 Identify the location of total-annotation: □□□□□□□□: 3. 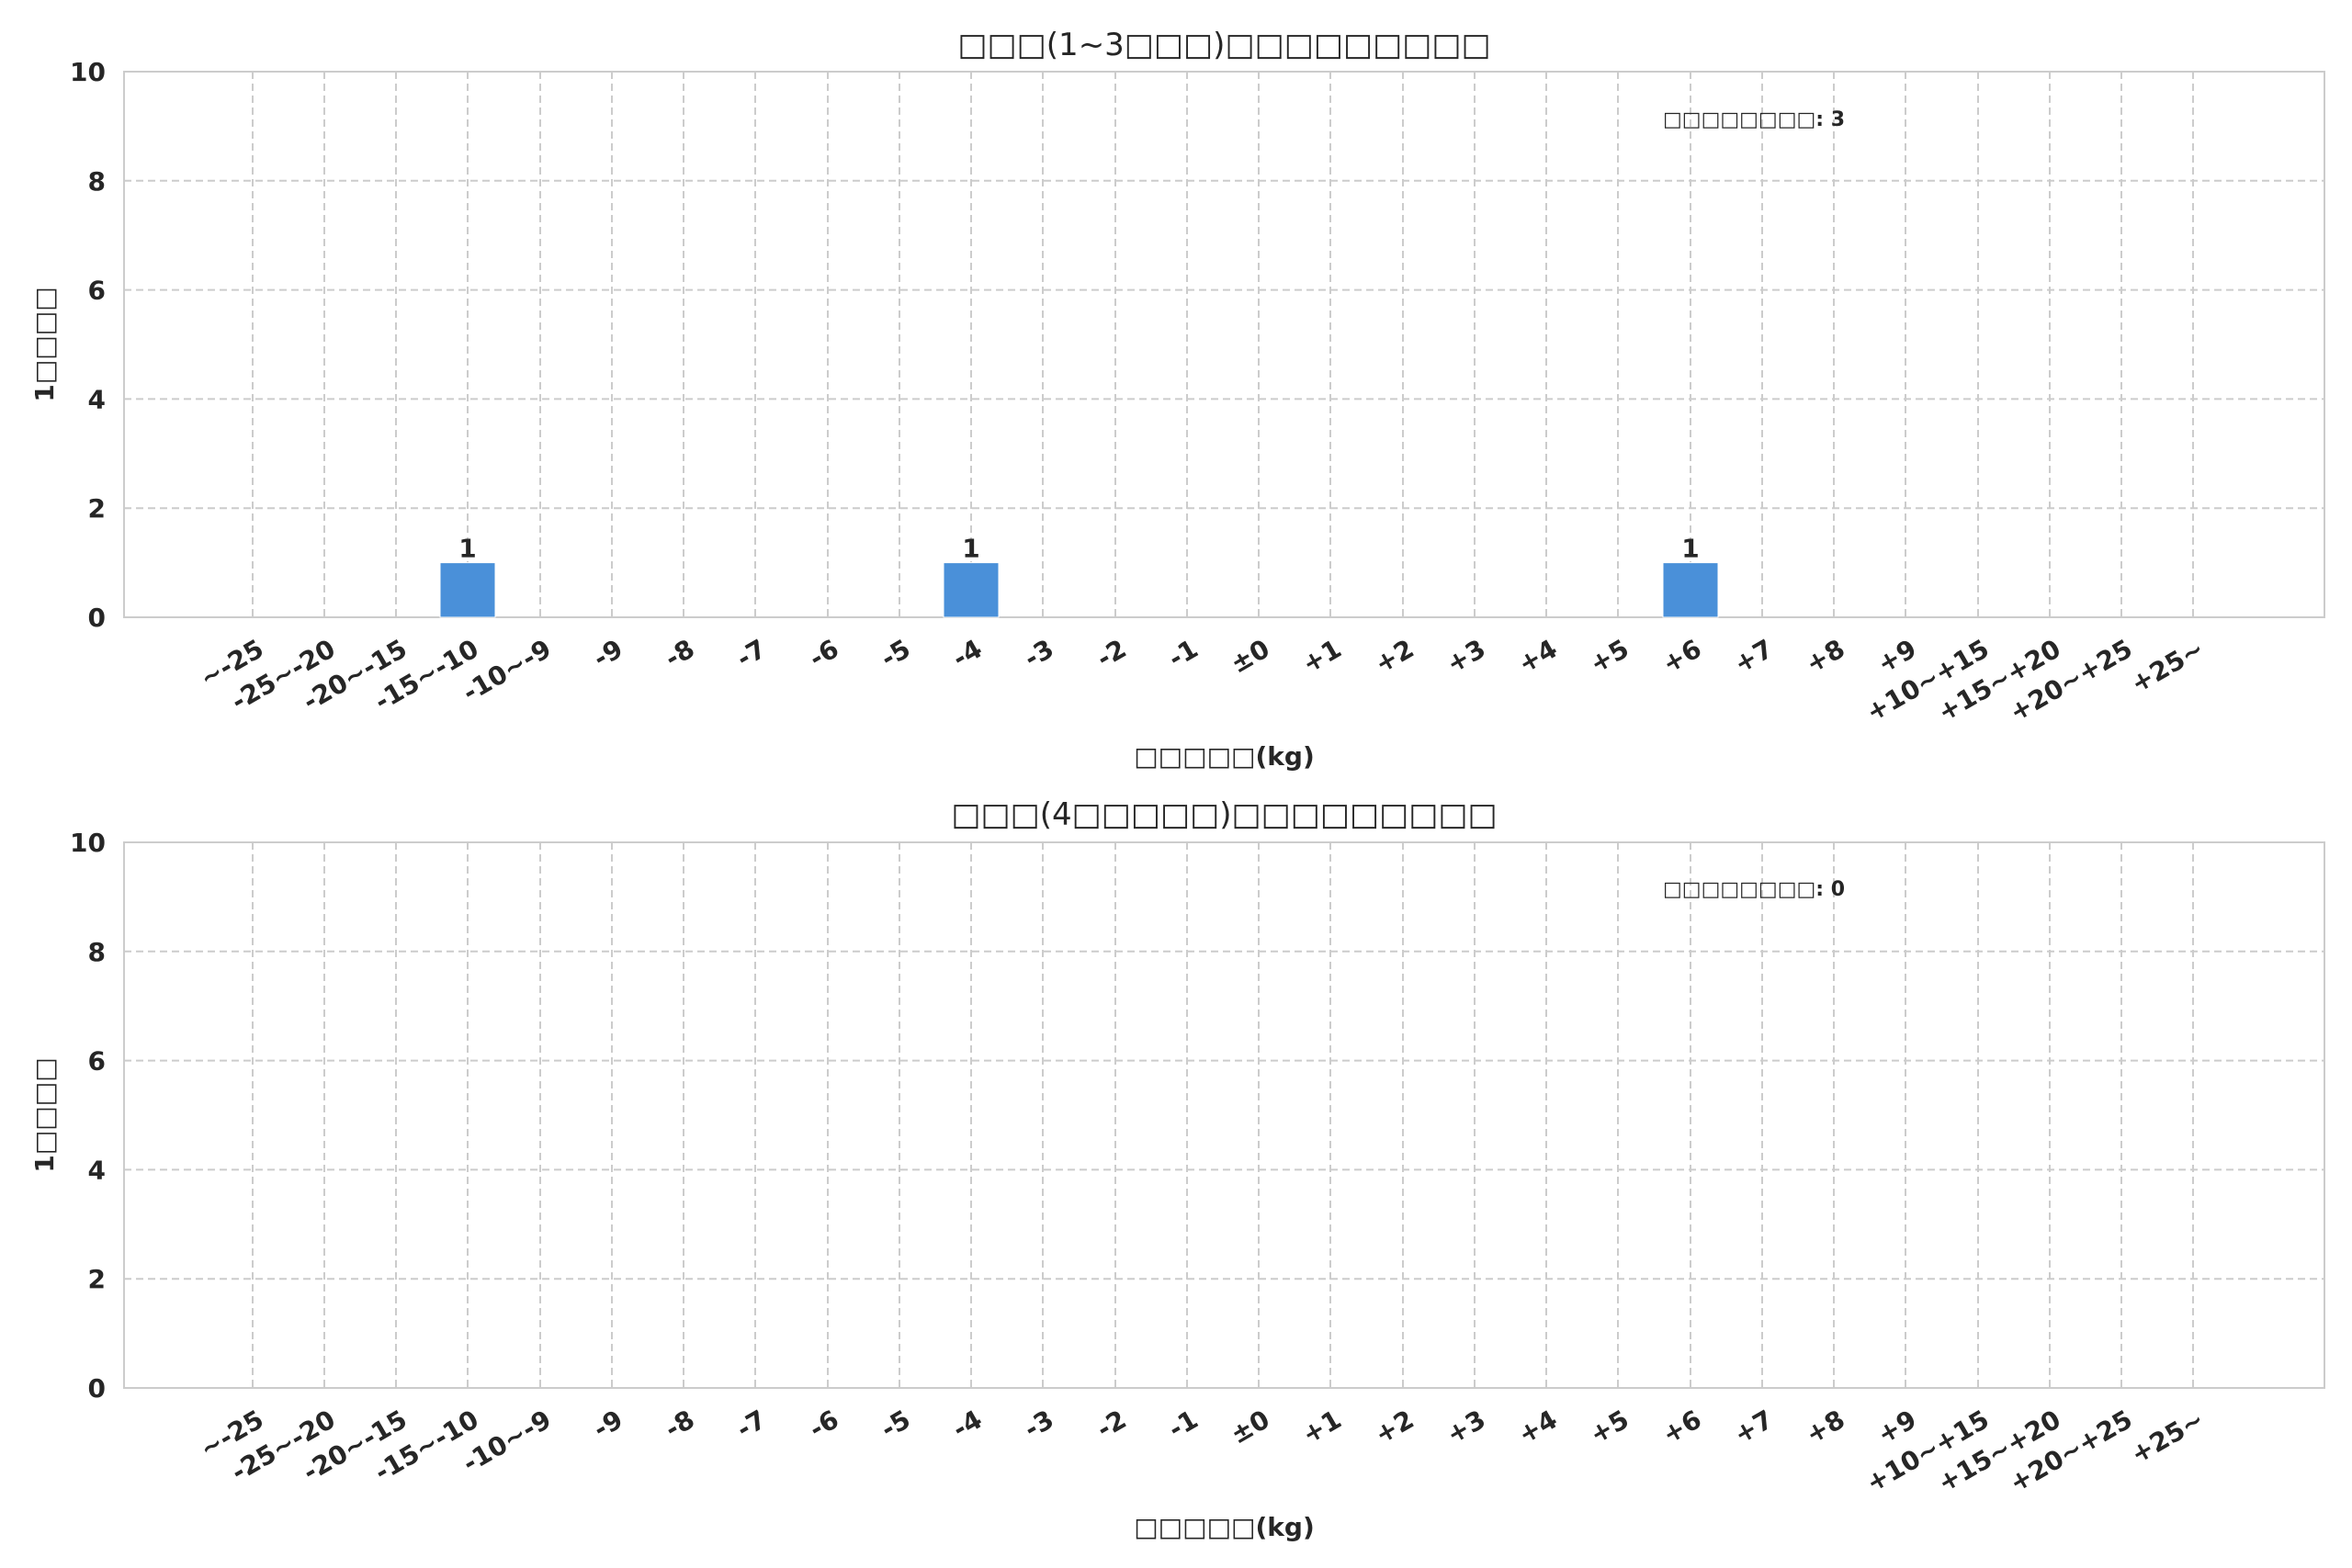
(1754, 119).